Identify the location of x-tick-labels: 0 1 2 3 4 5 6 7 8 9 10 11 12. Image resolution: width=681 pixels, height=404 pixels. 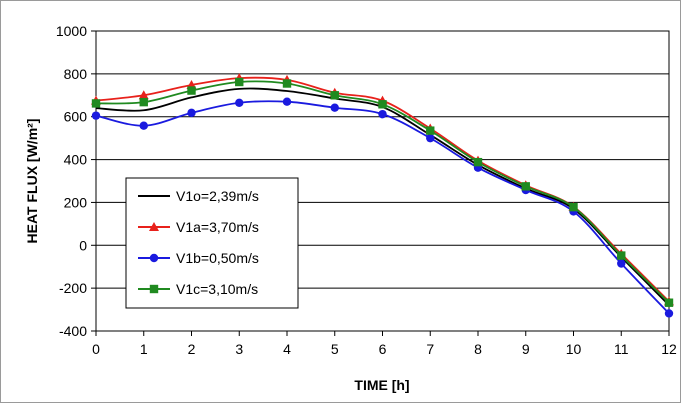
(384, 349).